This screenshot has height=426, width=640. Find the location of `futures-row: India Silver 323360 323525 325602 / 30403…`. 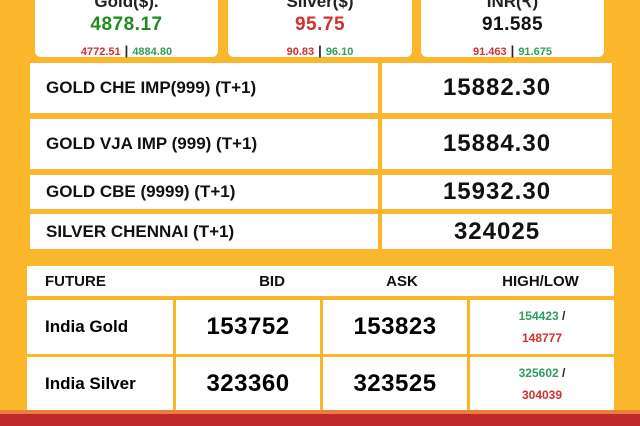

futures-row: India Silver 323360 323525 325602 / 30403… is located at coordinates (320, 384).